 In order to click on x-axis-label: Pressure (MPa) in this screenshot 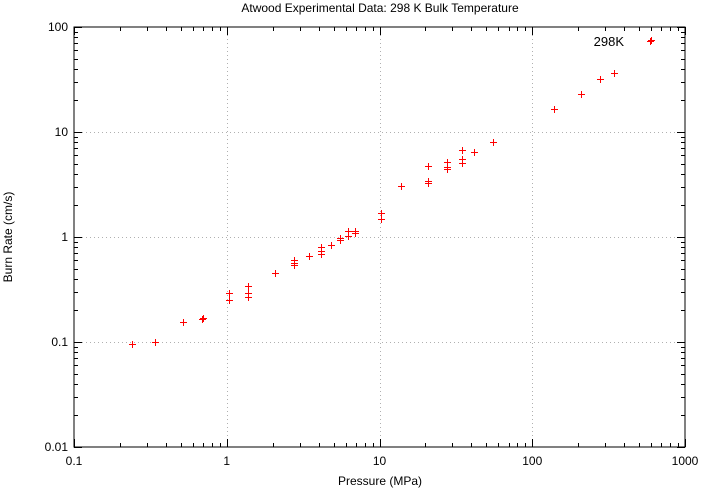, I will do `click(380, 481)`.